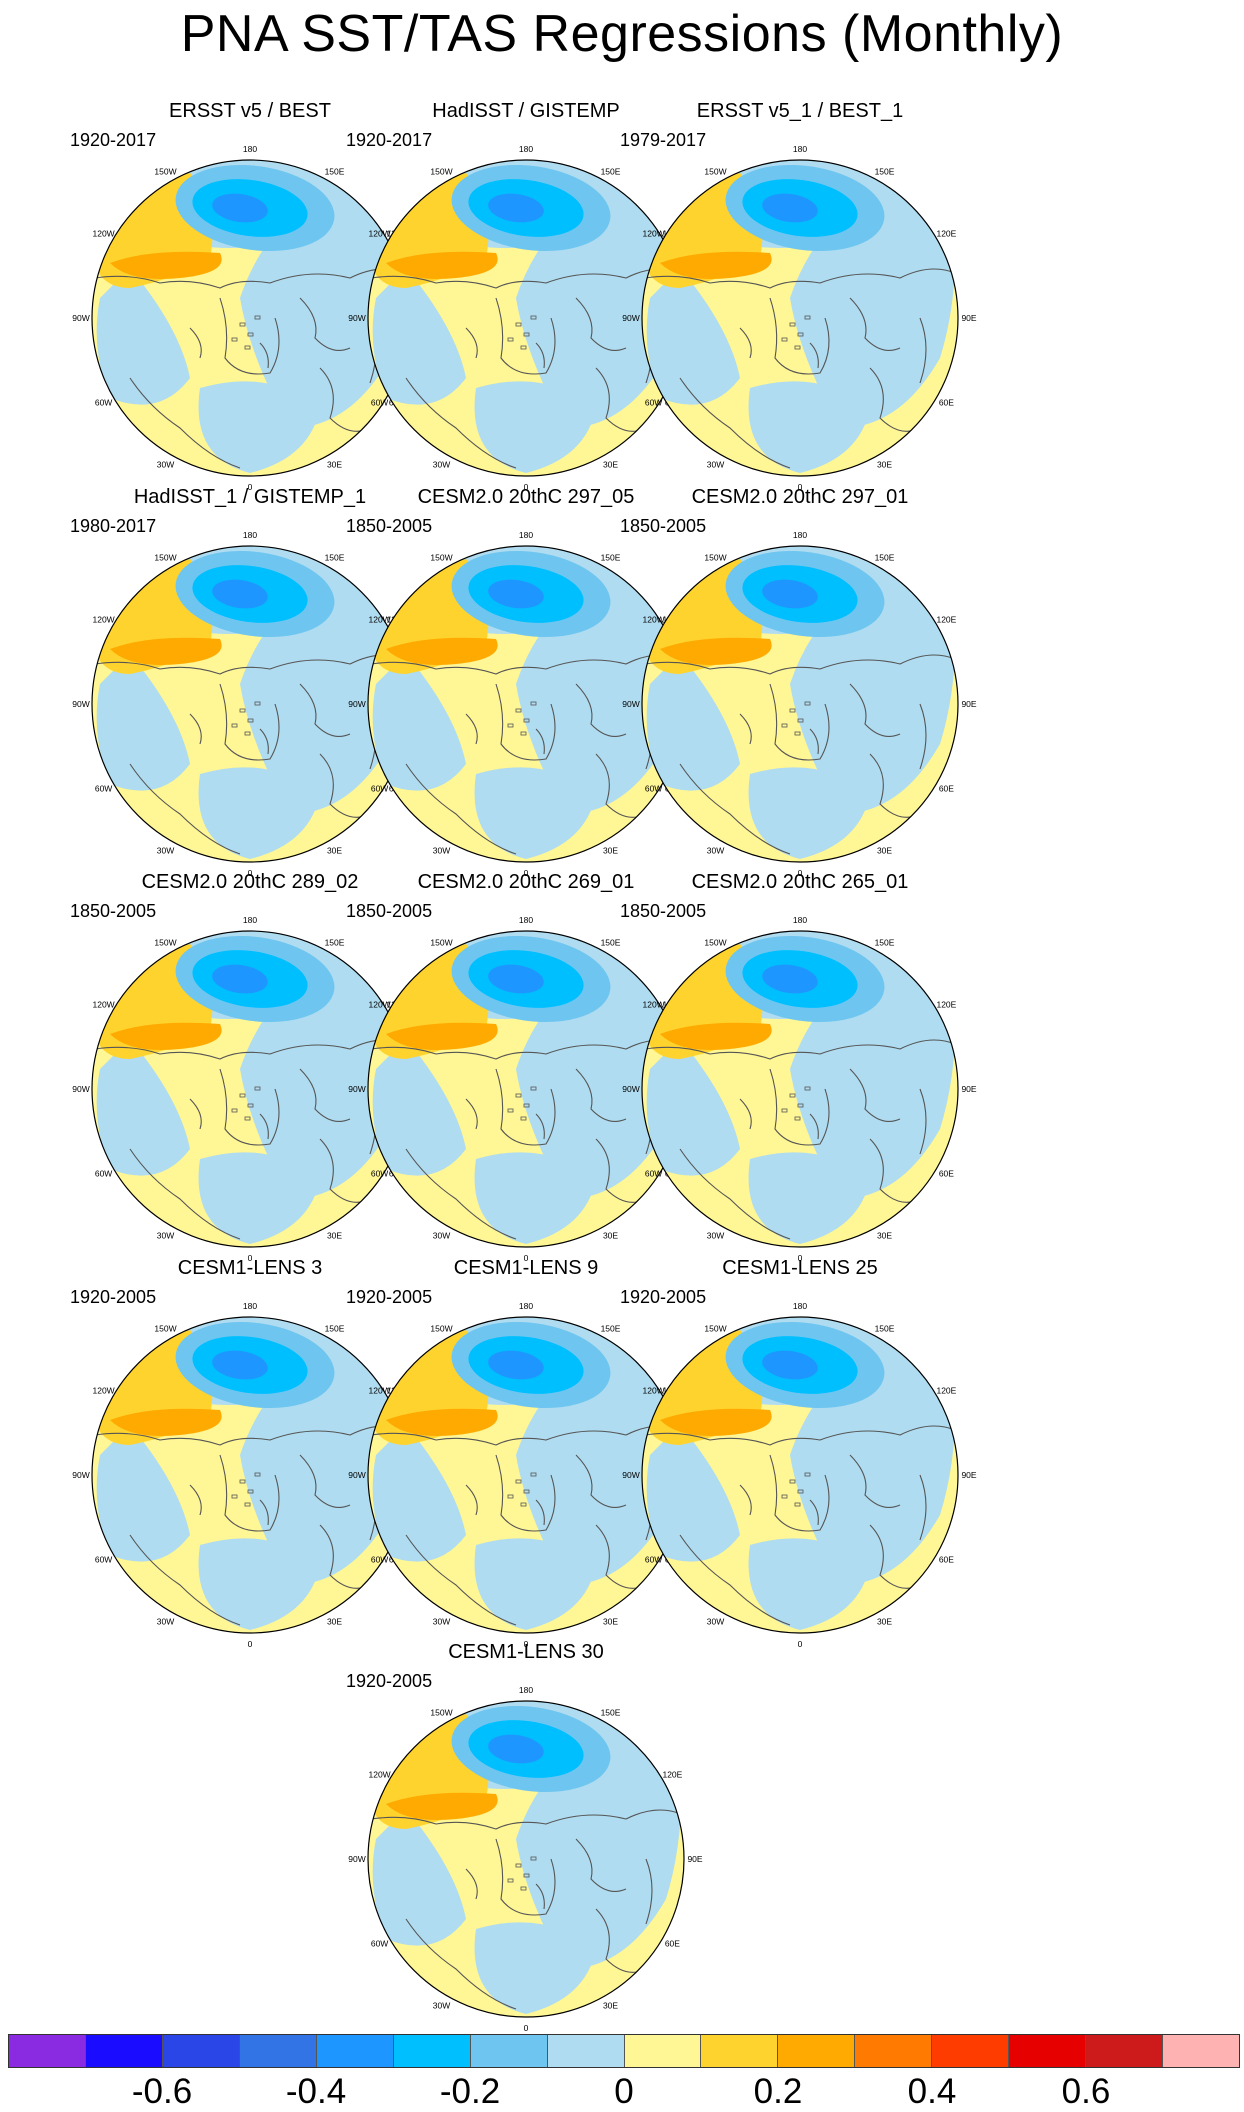 Image resolution: width=1244 pixels, height=2112 pixels. Describe the element at coordinates (334, 464) in the screenshot. I see `longitude-label: 30E` at that location.